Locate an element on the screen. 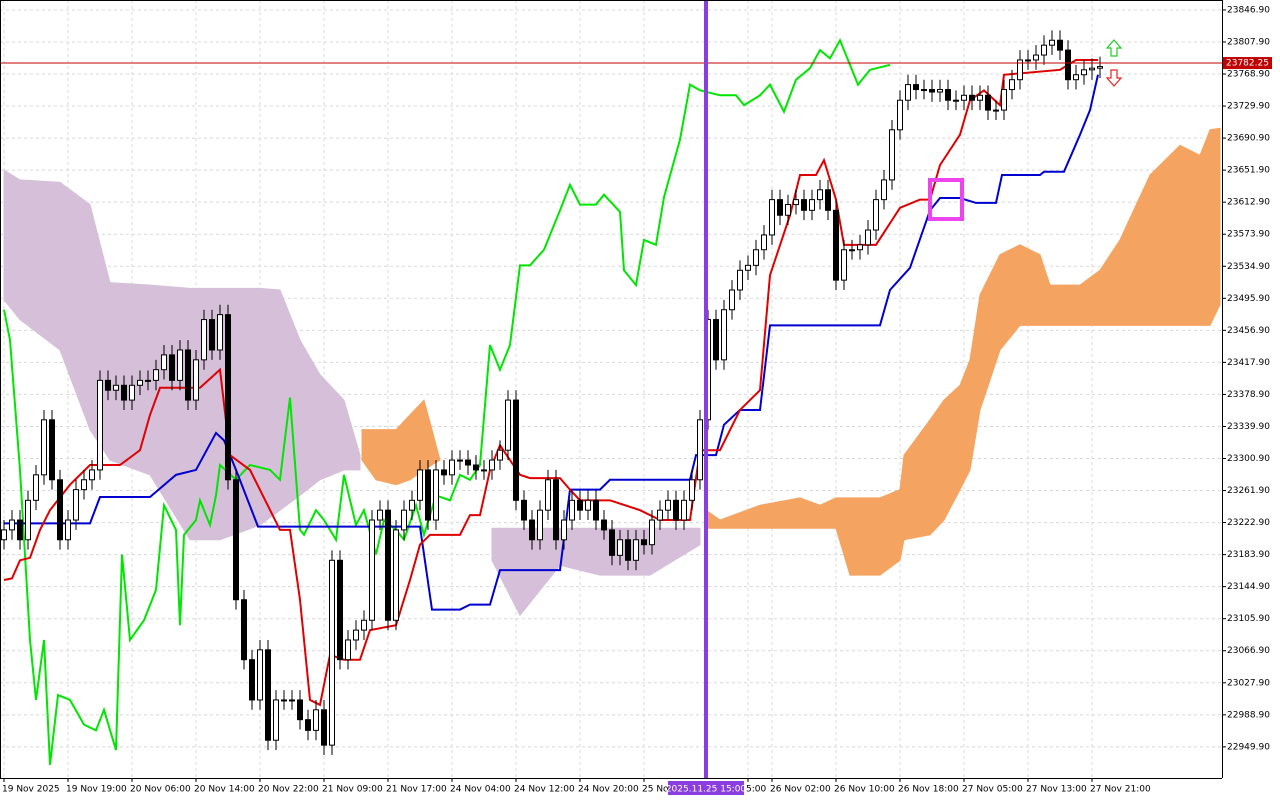 This screenshot has width=1280, height=800. last-price-label: 23782.25 is located at coordinates (1247, 64).